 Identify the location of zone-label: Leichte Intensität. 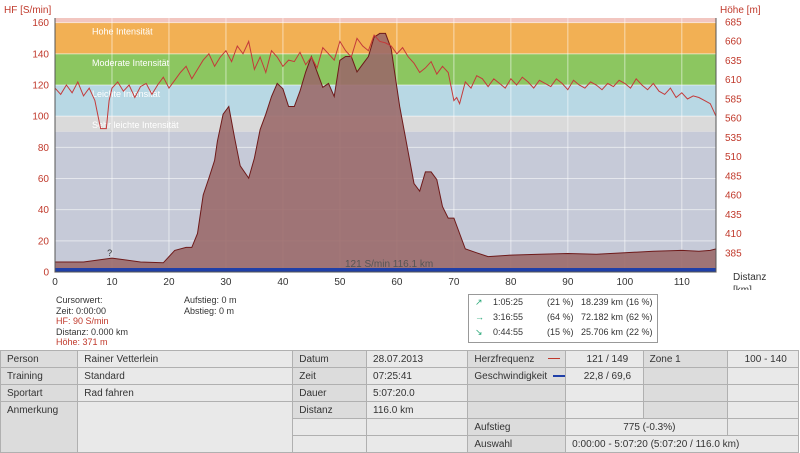
(126, 94).